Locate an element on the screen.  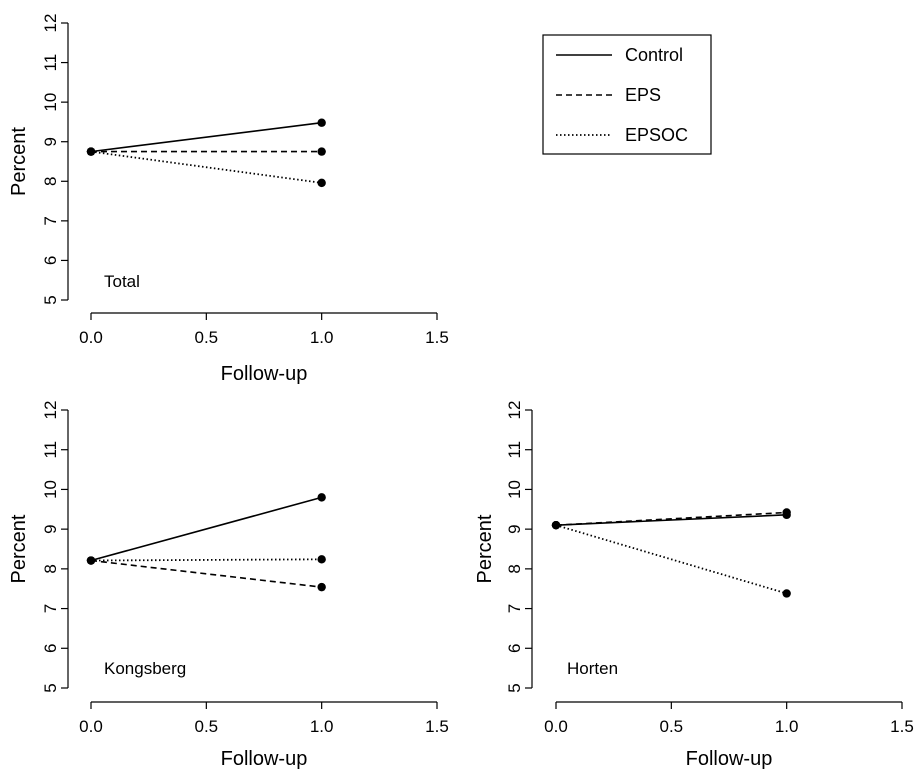
legend: Control EPS EPSOC is located at coordinates (627, 94).